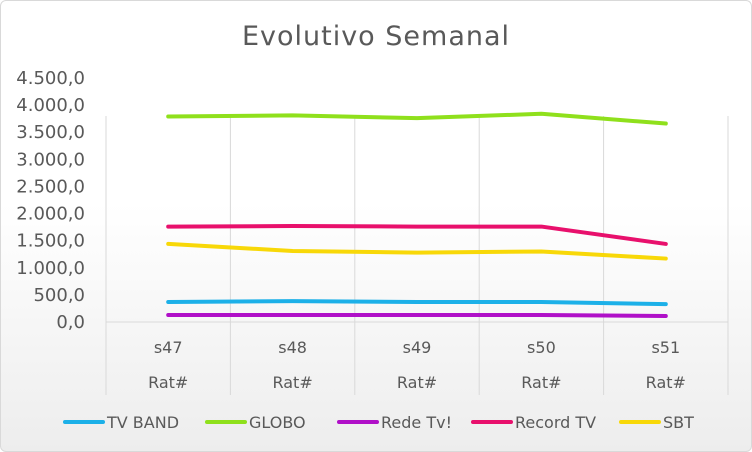  Describe the element at coordinates (417, 347) in the screenshot. I see `x-tick-label: s49` at that location.